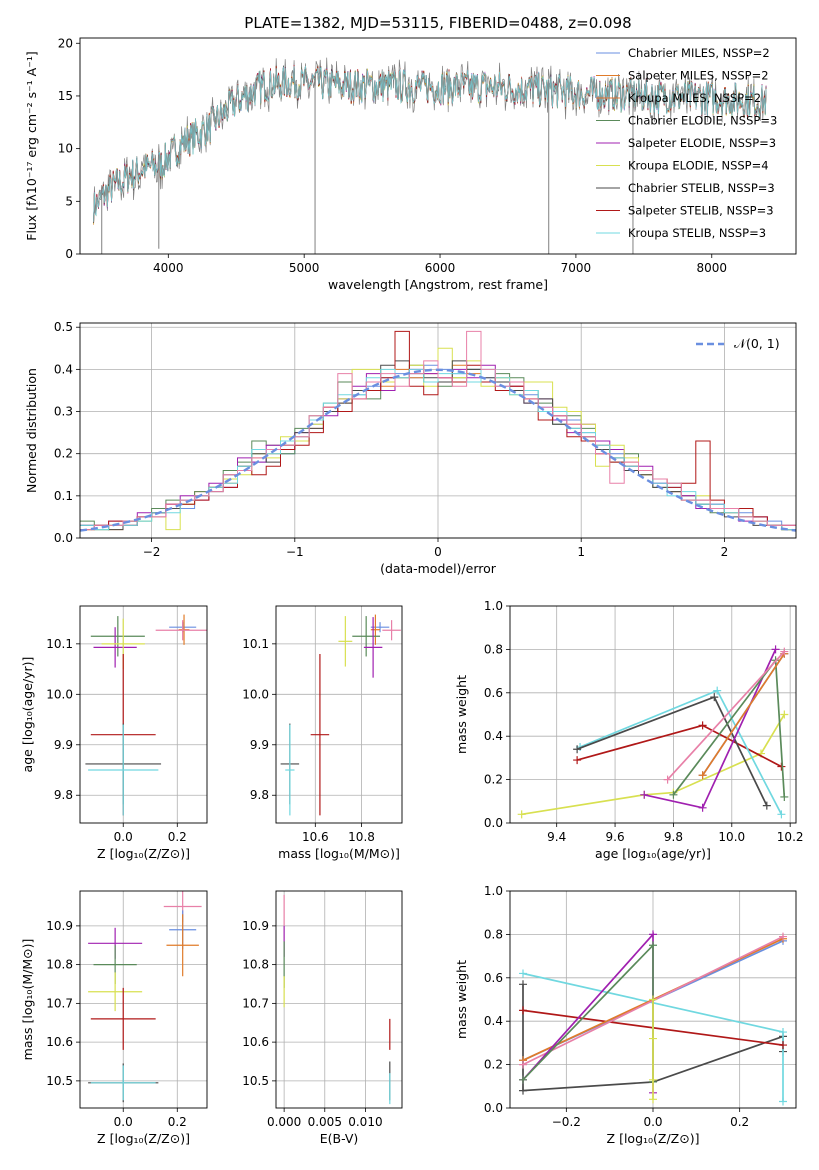  I want to click on legend: 𝒩(0, 1), so click(738, 343).